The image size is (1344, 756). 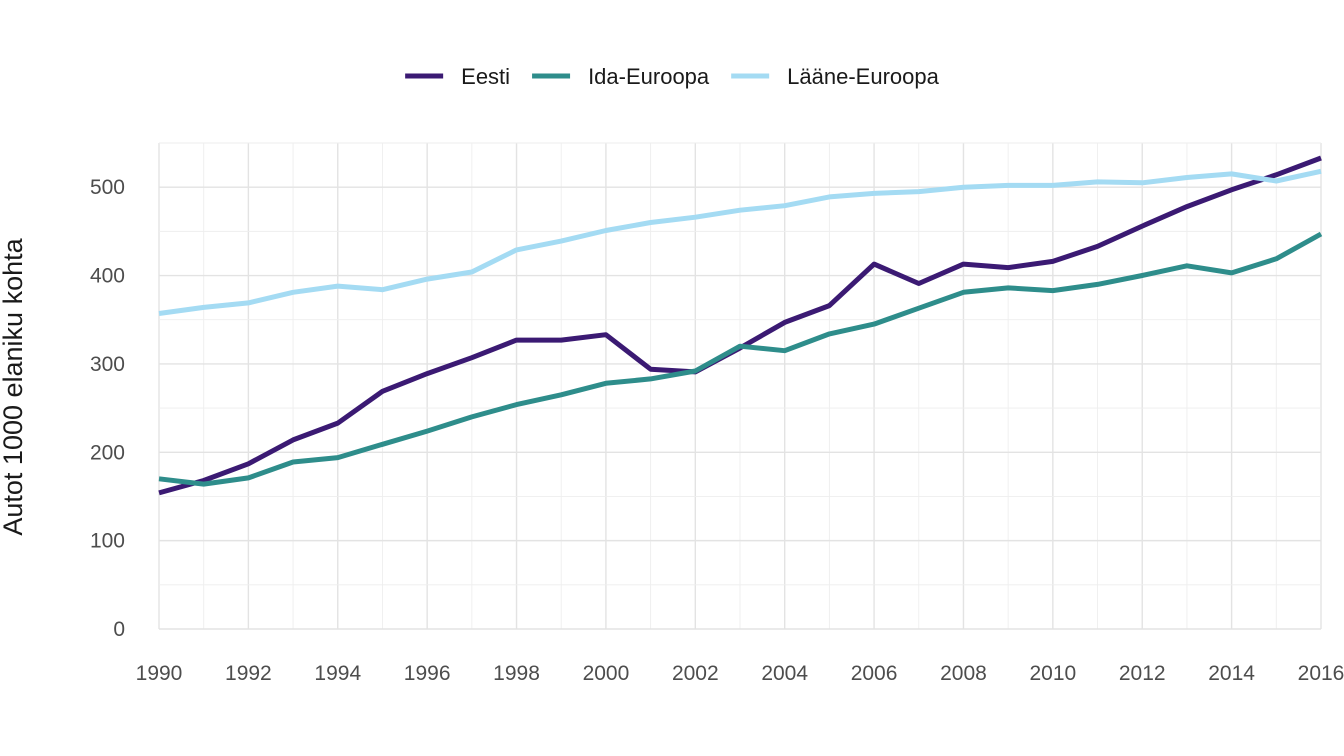 I want to click on x-tick-label: 2014, so click(x=1231, y=673).